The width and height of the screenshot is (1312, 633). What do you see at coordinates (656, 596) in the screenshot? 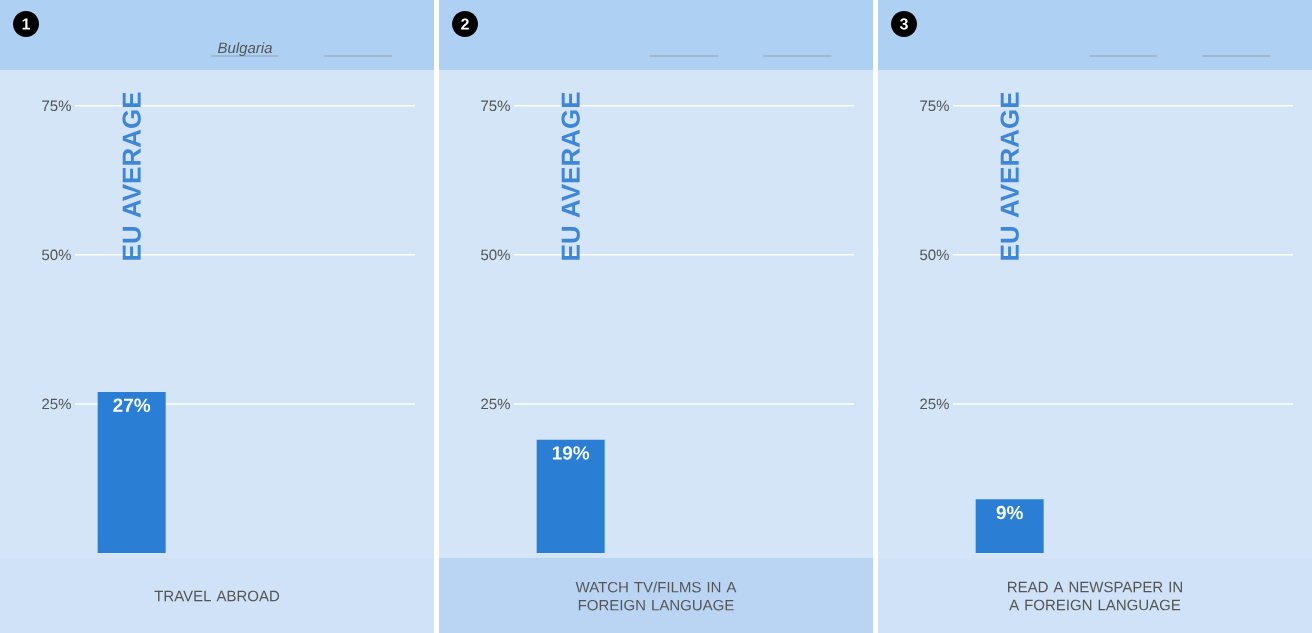
I see `x-axis-title: WATCH TV/FILMS IN A FOREIGN LANGUAGE` at bounding box center [656, 596].